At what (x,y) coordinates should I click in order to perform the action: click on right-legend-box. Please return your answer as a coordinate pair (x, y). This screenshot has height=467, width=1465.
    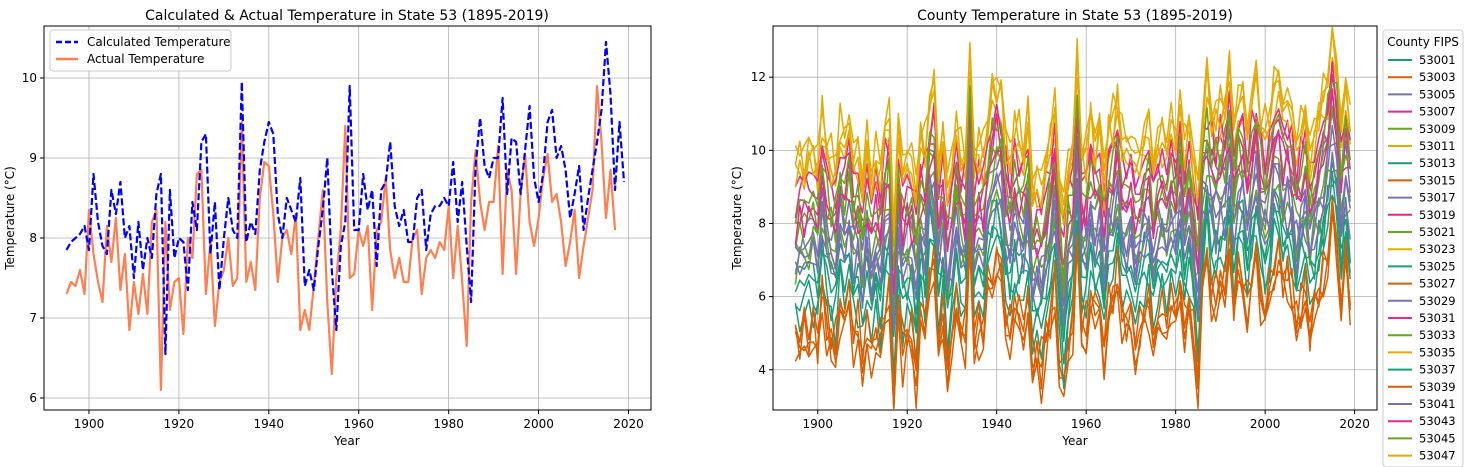
    Looking at the image, I should click on (1423, 248).